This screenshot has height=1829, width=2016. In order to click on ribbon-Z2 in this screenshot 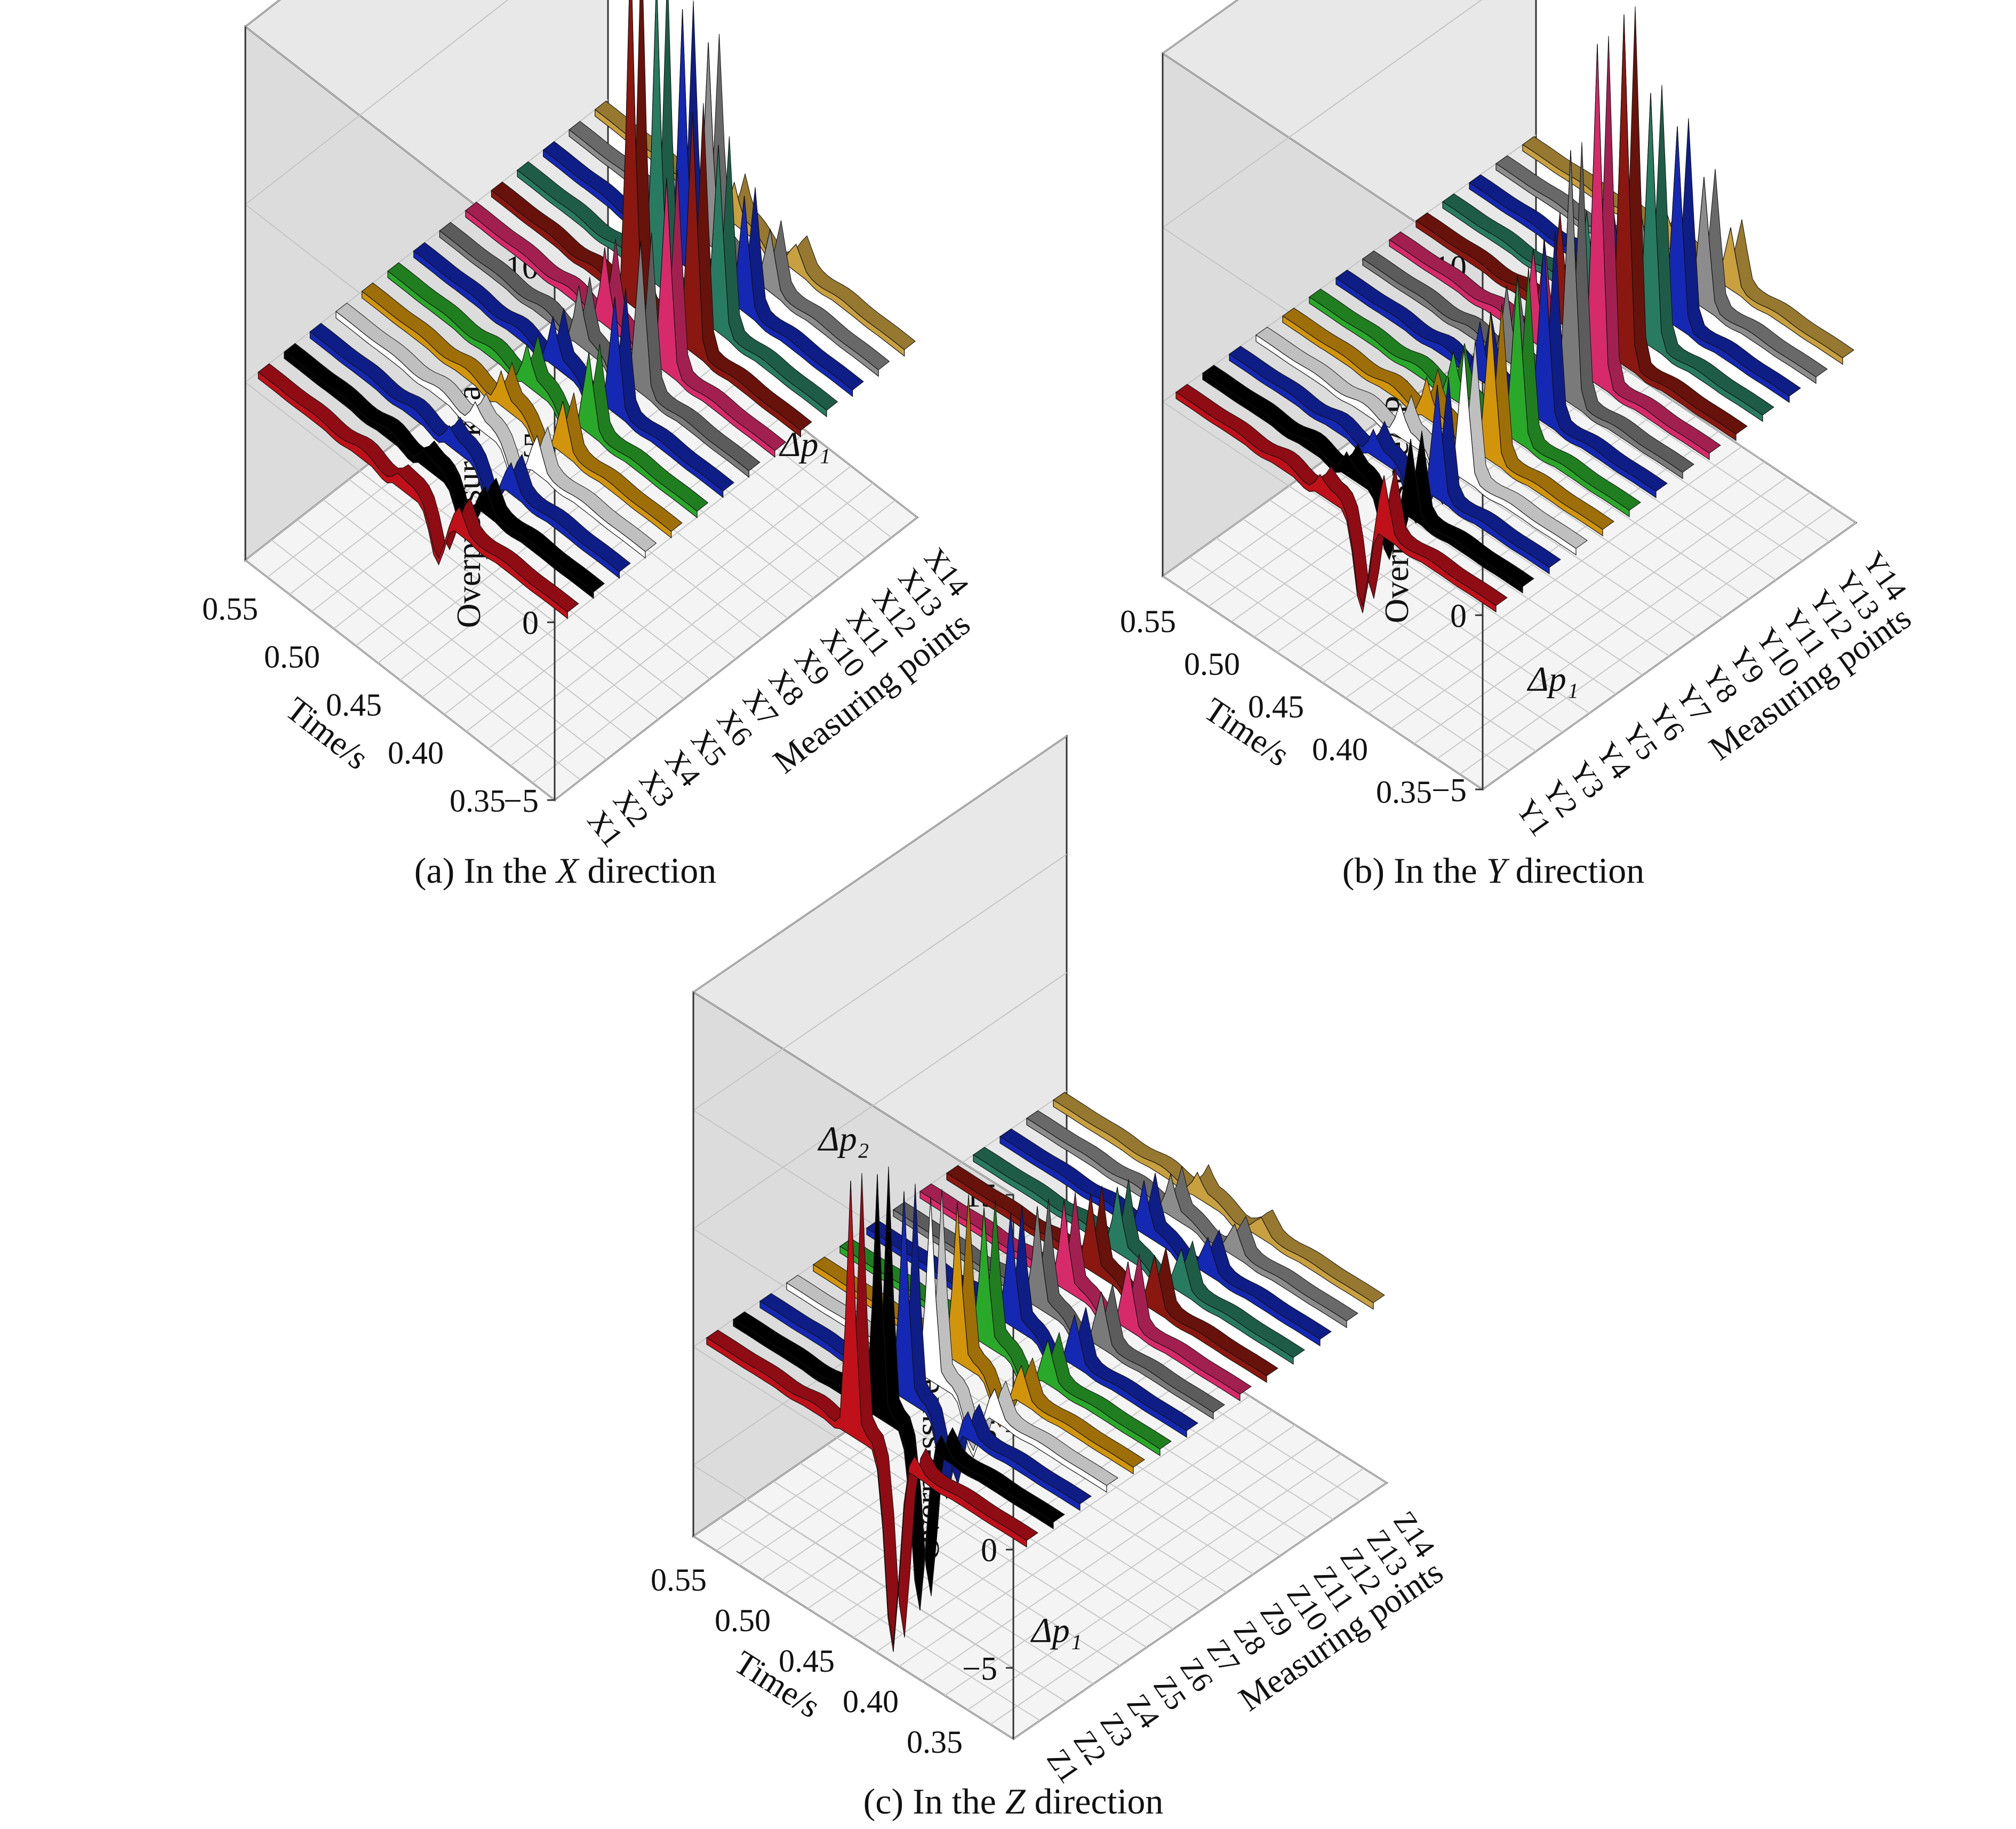, I will do `click(893, 1392)`.